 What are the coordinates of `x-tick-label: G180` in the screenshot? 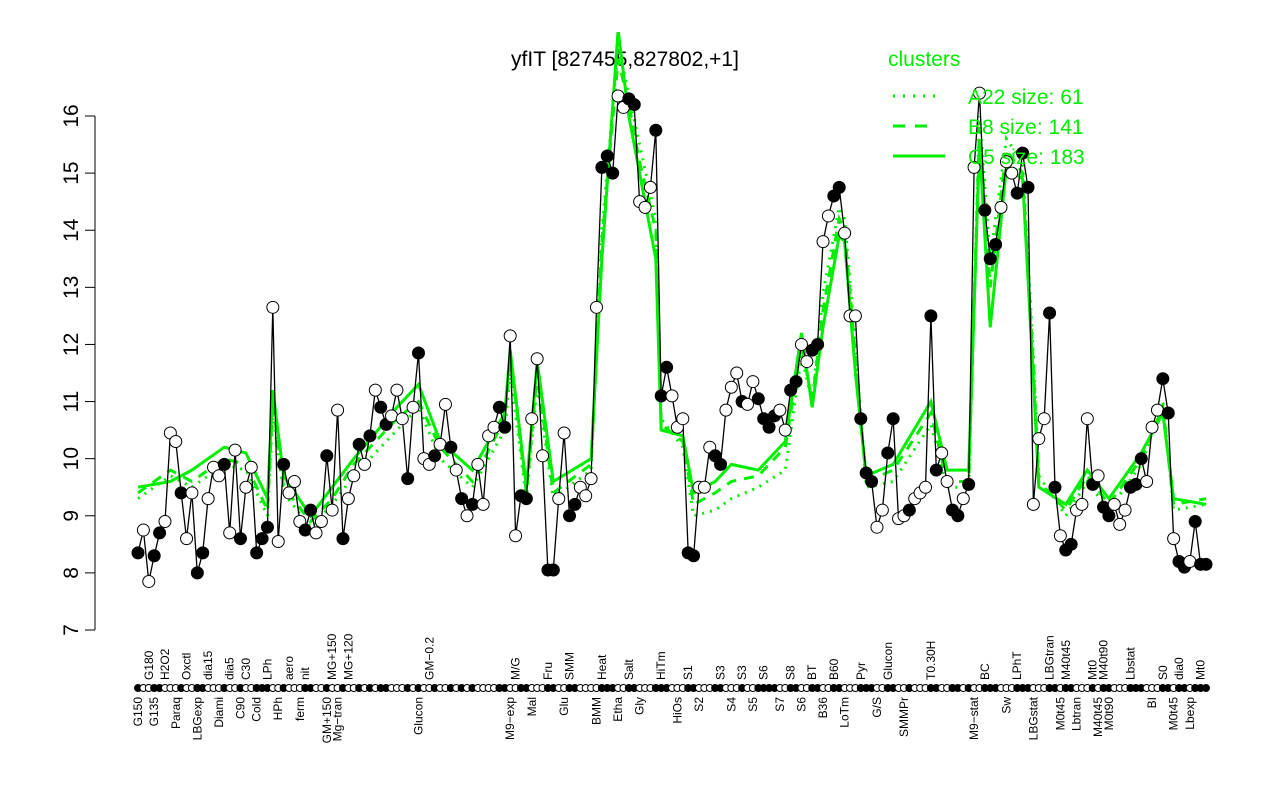 It's located at (149, 665).